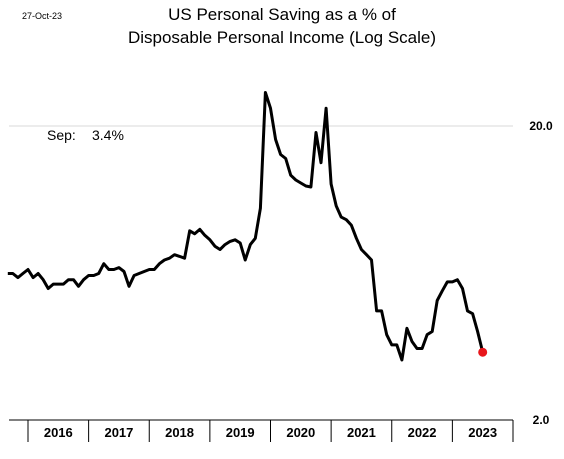 This screenshot has width=564, height=459. I want to click on x-tick-label: 2020, so click(300, 432).